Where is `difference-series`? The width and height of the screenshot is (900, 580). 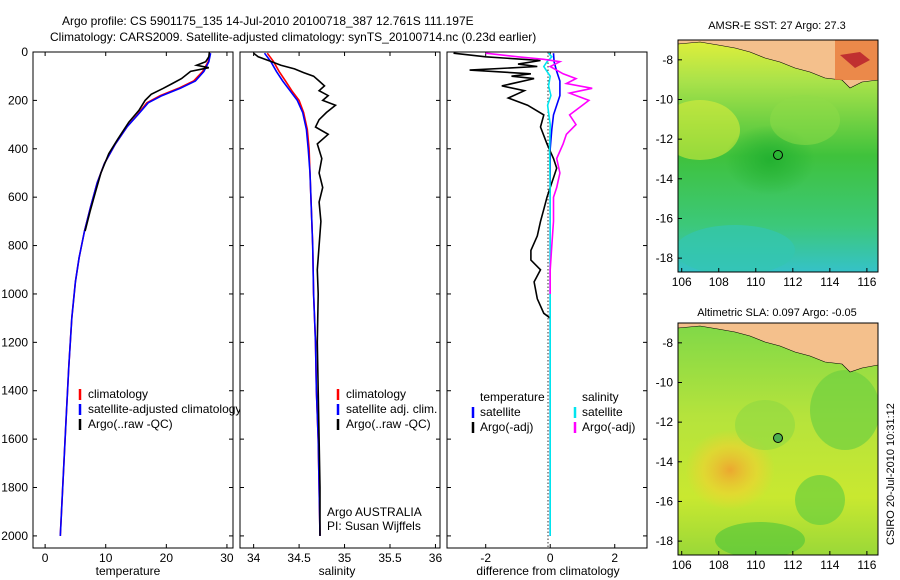
difference-series is located at coordinates (523, 294).